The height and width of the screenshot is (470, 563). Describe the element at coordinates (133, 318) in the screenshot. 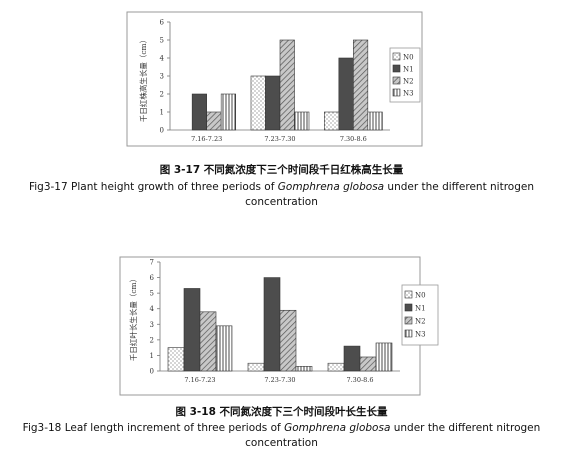

I see `chart2-y-label: 千日红叶长生长量（cm）` at that location.